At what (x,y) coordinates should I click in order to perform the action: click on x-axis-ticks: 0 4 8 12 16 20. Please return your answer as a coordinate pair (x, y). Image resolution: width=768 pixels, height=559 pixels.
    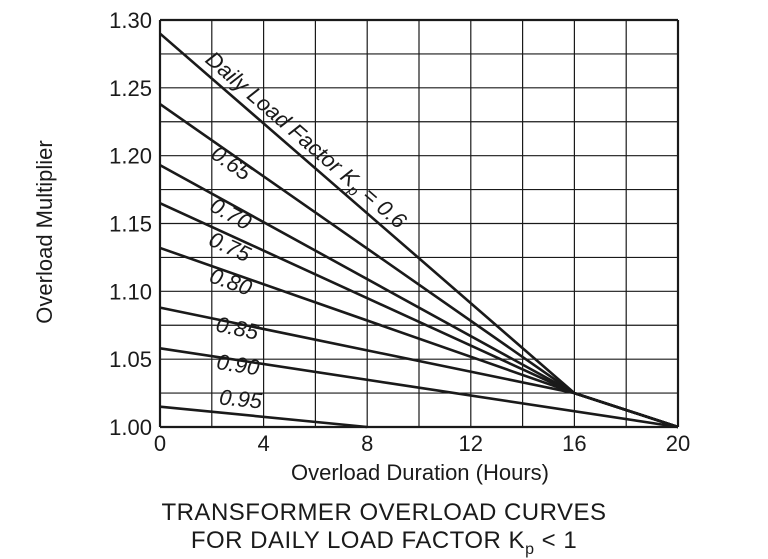
    Looking at the image, I should click on (422, 443).